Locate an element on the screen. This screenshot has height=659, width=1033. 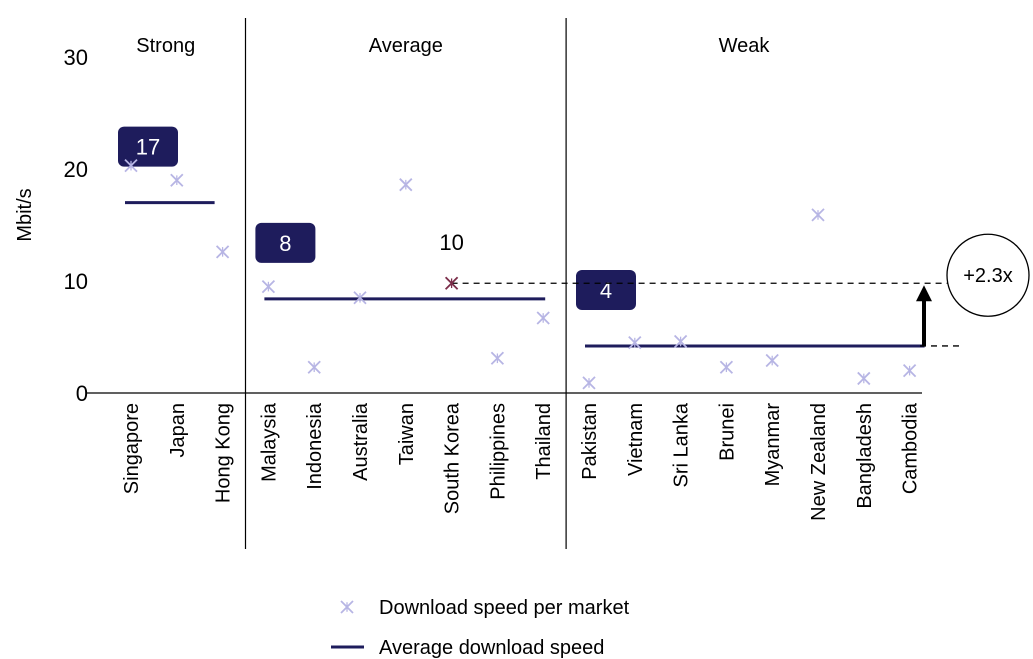
x-tick-label: Bangladesh is located at coordinates (865, 456).